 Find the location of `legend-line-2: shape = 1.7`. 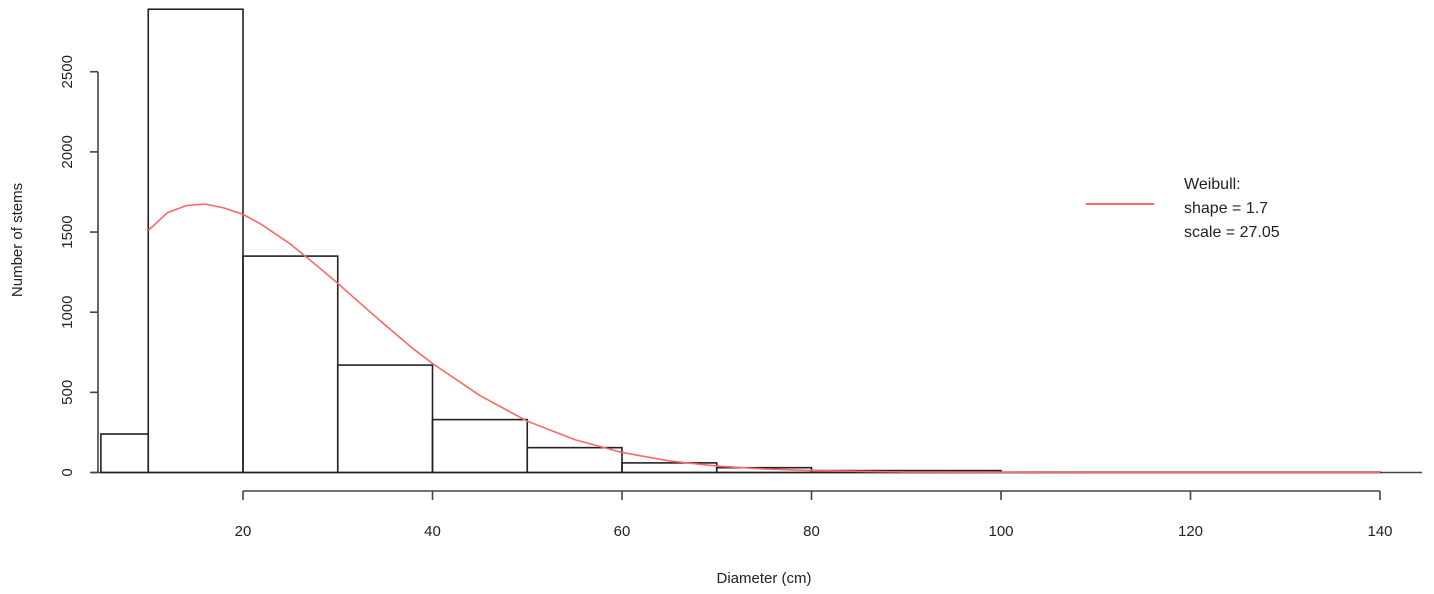

legend-line-2: shape = 1.7 is located at coordinates (1226, 208).